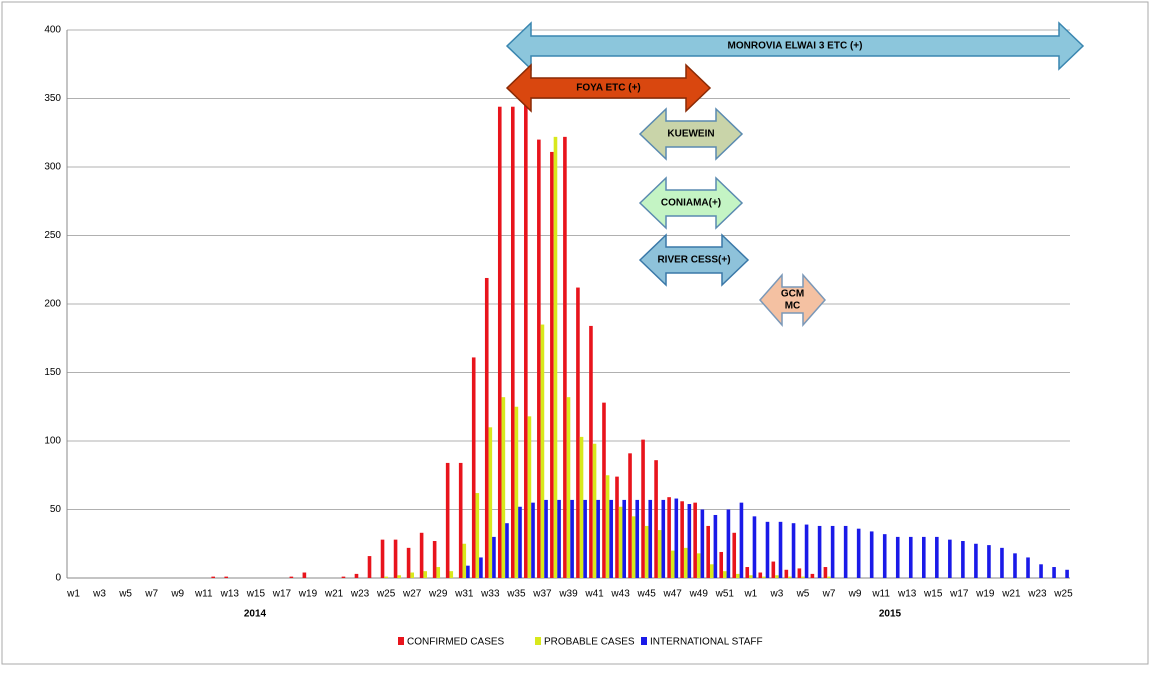 The width and height of the screenshot is (1152, 673). What do you see at coordinates (52, 30) in the screenshot?
I see `y-tick-label: 400` at bounding box center [52, 30].